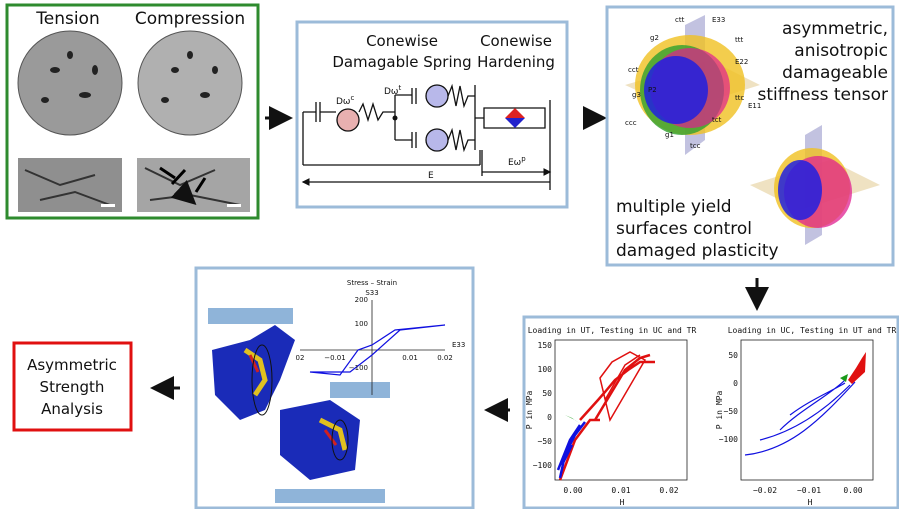 This screenshot has width=899, height=509. Describe the element at coordinates (132, 110) in the screenshot. I see `microct-panel: Tension Compression` at that location.